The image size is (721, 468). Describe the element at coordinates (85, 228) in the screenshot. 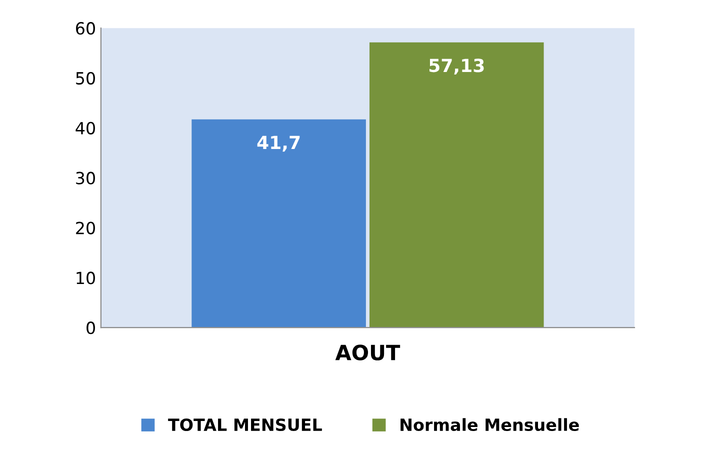

I see `y-tick-label: 20` at that location.